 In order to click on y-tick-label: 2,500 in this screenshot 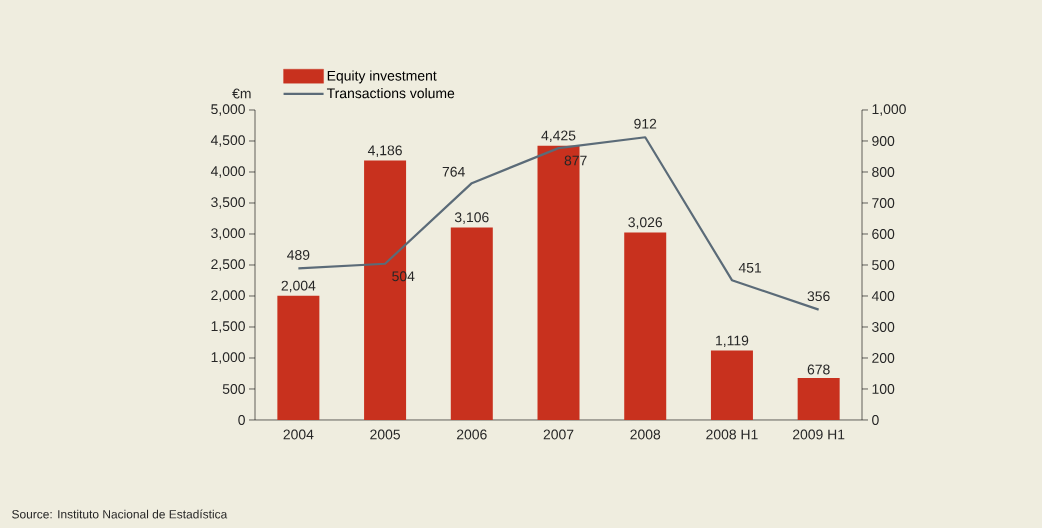, I will do `click(228, 265)`.